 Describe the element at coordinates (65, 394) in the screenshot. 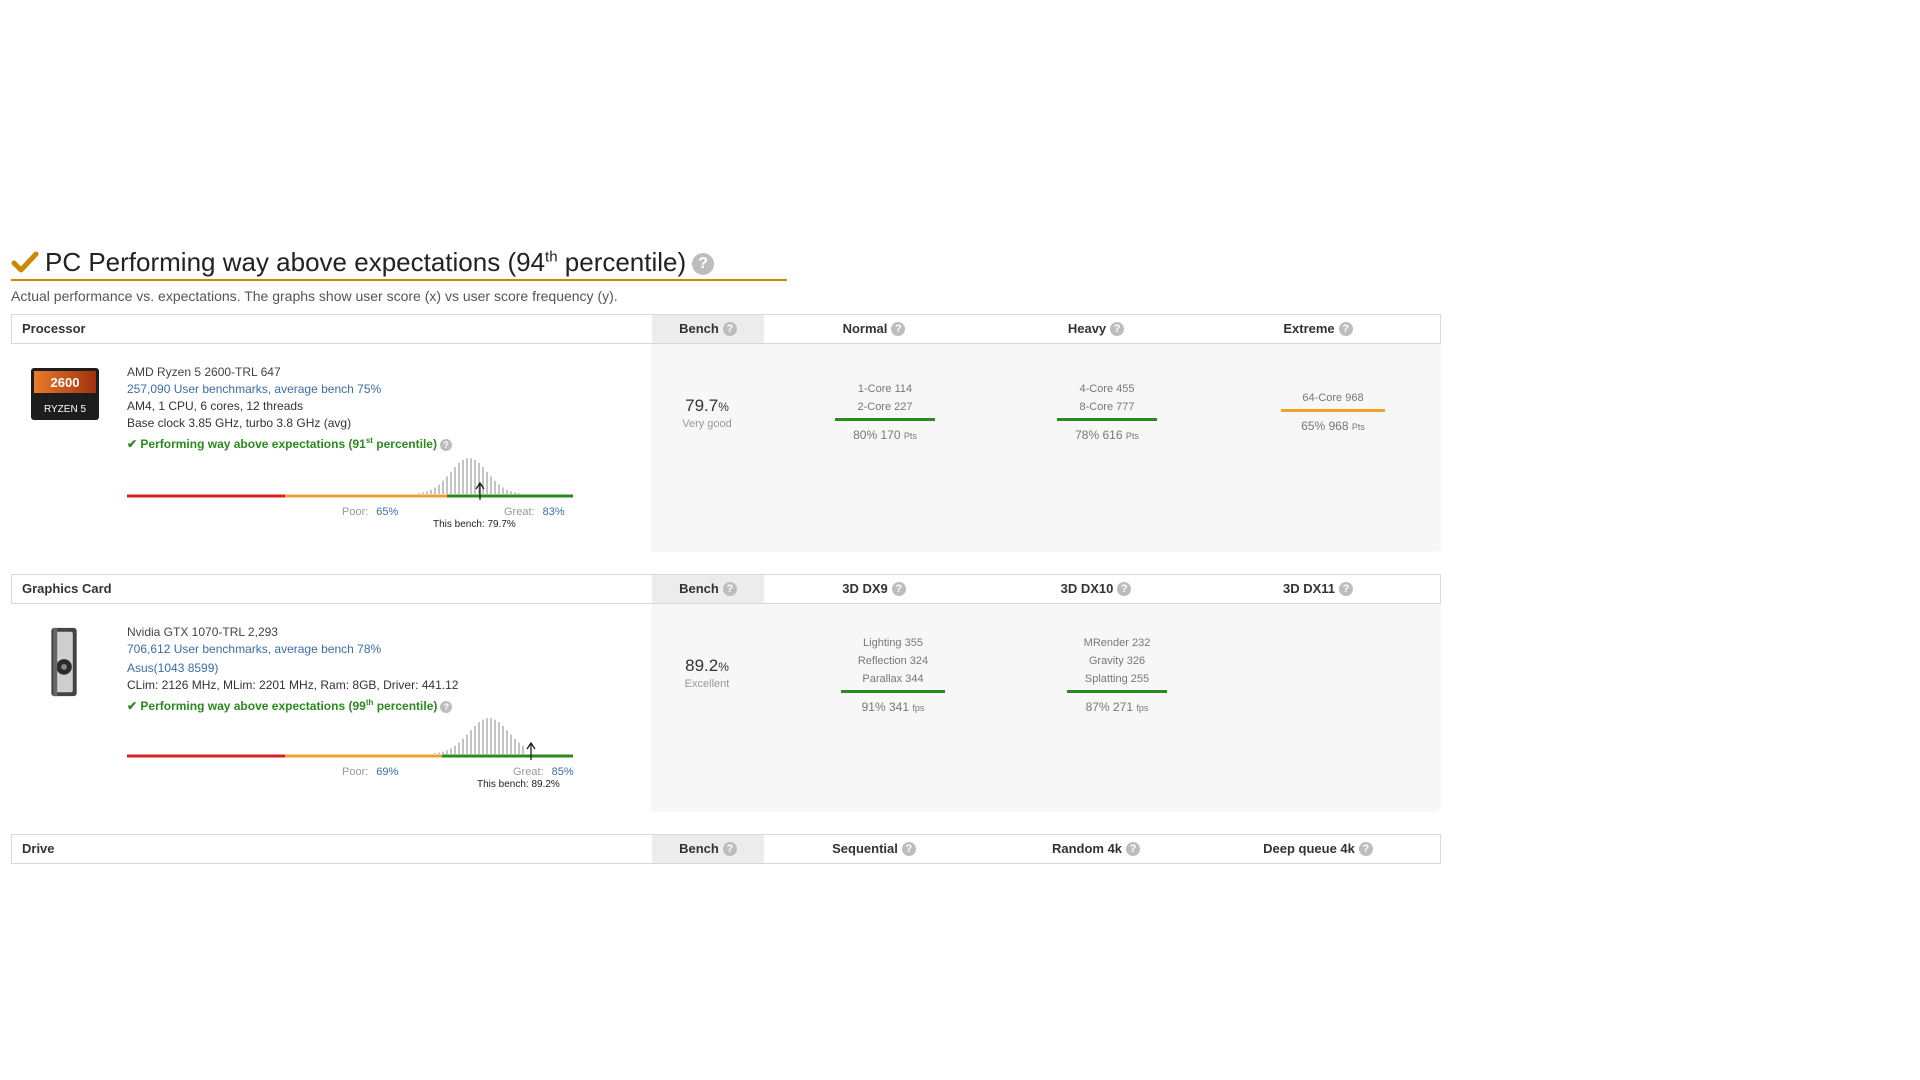

I see `ryzen-cpu-thumbnail: 2600 RYZEN 5` at that location.